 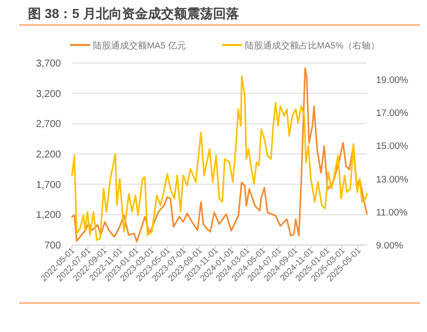 What do you see at coordinates (392, 180) in the screenshot?
I see `y2-tick-label: 13.00%` at bounding box center [392, 180].